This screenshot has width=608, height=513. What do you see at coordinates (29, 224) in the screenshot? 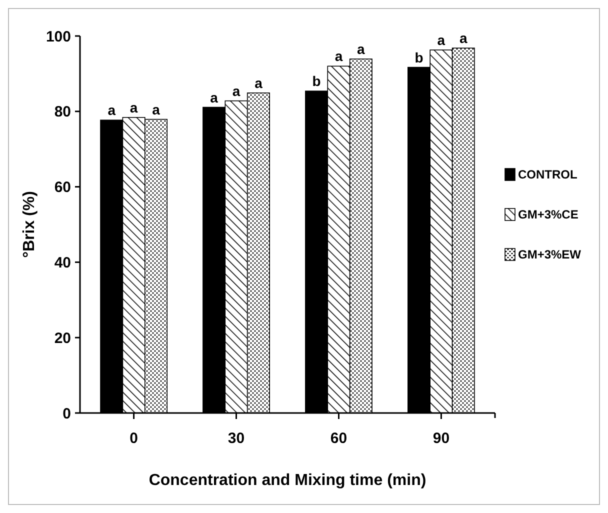
I see `y-axis-title: °Brix (%)` at bounding box center [29, 224].